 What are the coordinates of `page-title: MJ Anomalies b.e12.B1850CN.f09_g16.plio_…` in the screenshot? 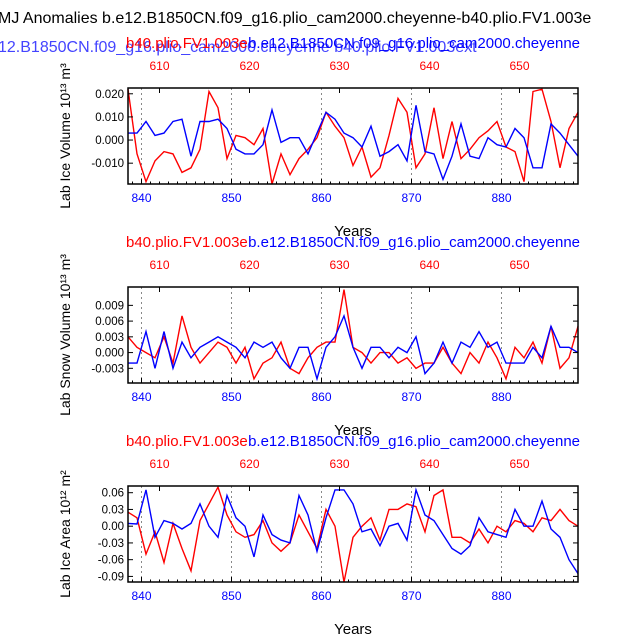 It's located at (295, 18).